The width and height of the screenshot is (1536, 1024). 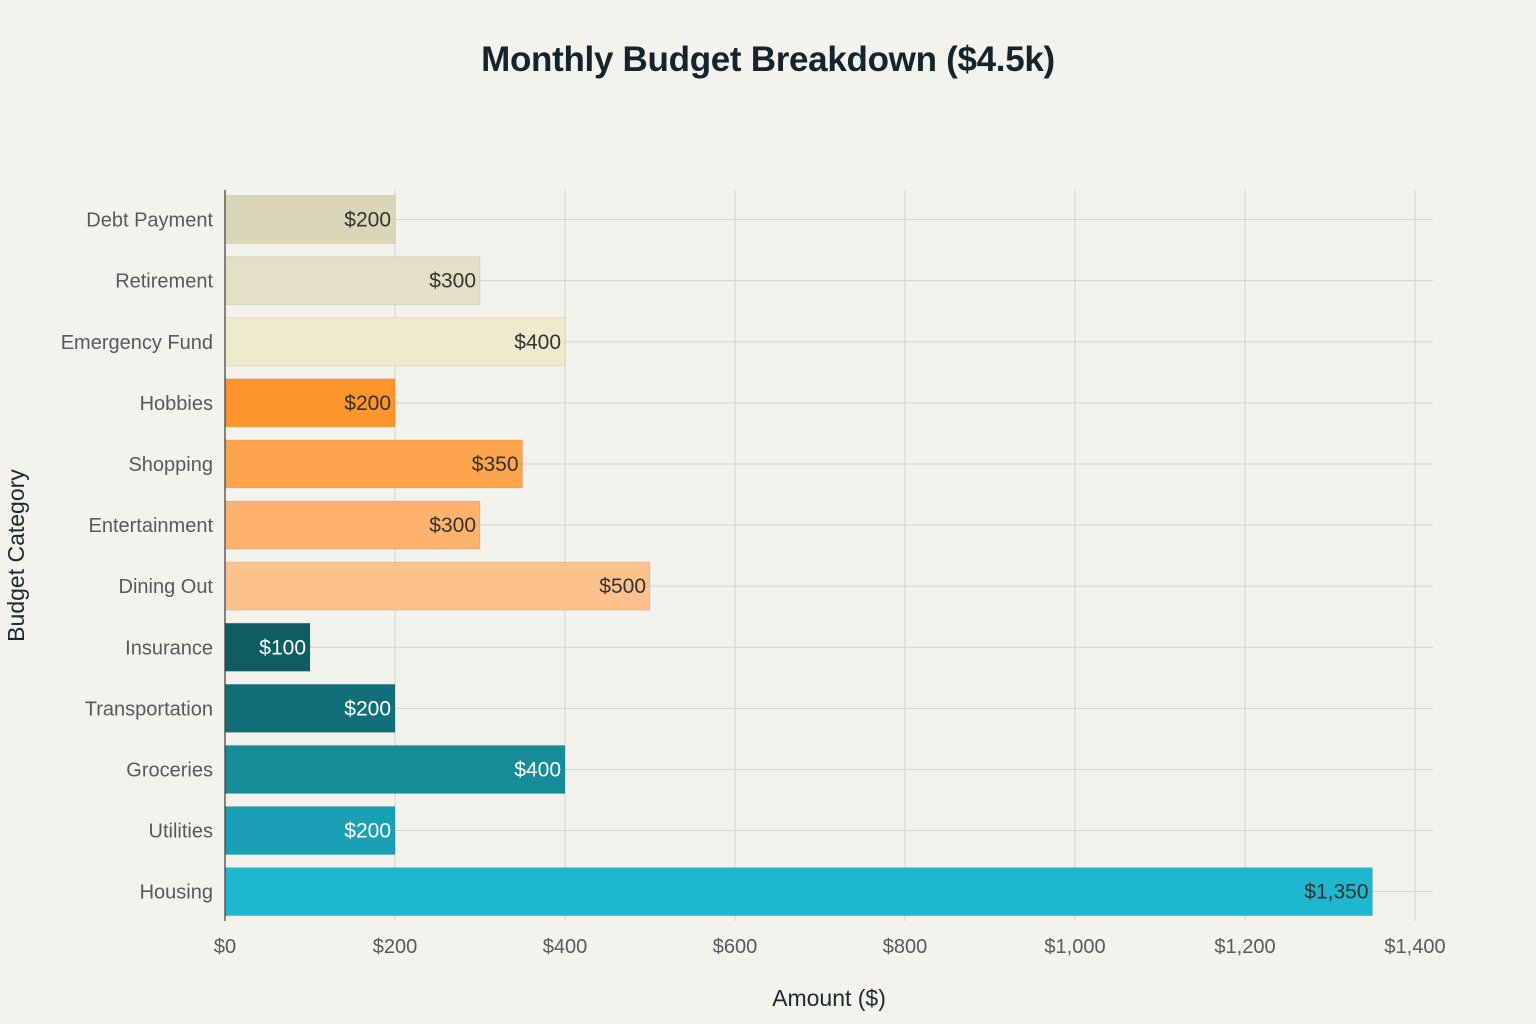 I want to click on x-axis-title: Amount ($), so click(x=829, y=998).